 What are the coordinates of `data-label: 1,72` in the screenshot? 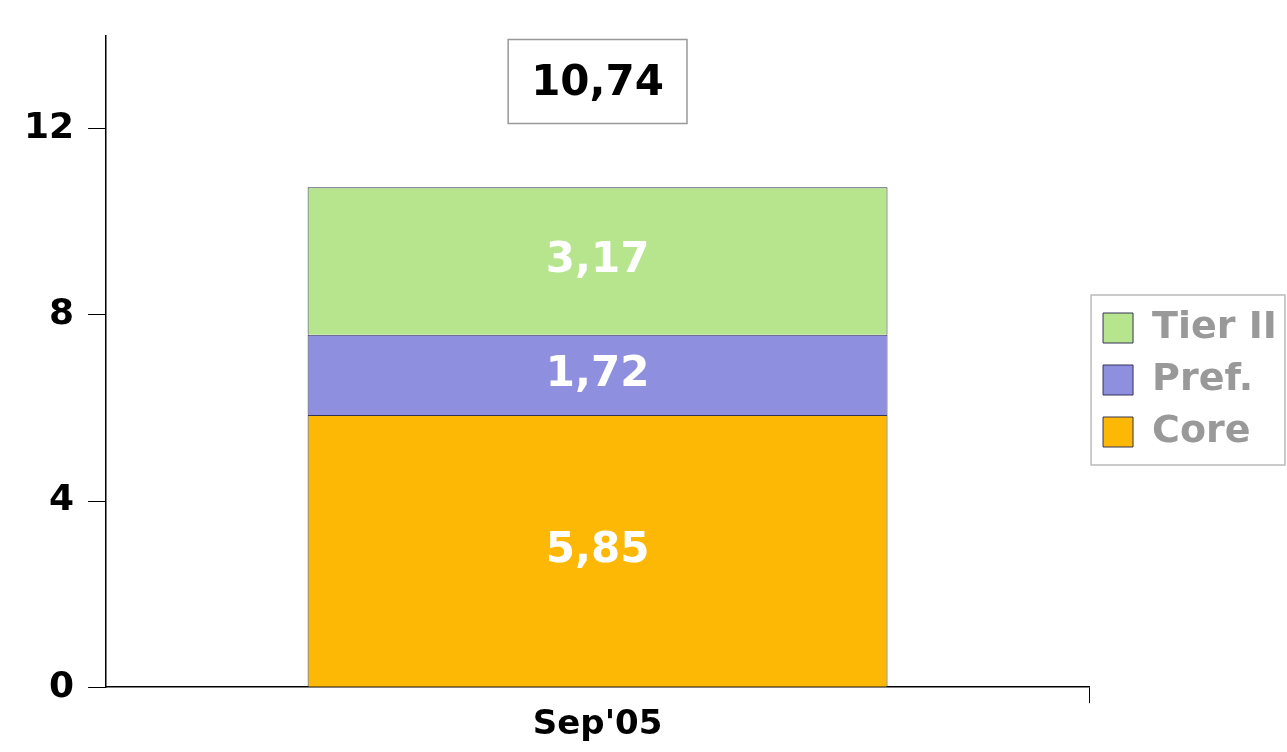 It's located at (597, 371).